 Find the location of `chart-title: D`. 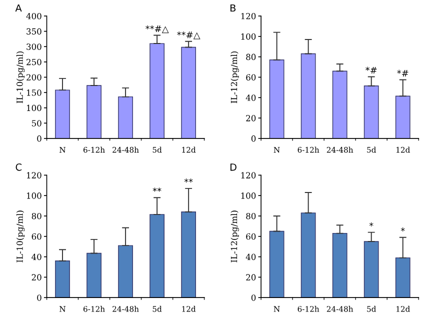

chart-title: D is located at coordinates (233, 167).